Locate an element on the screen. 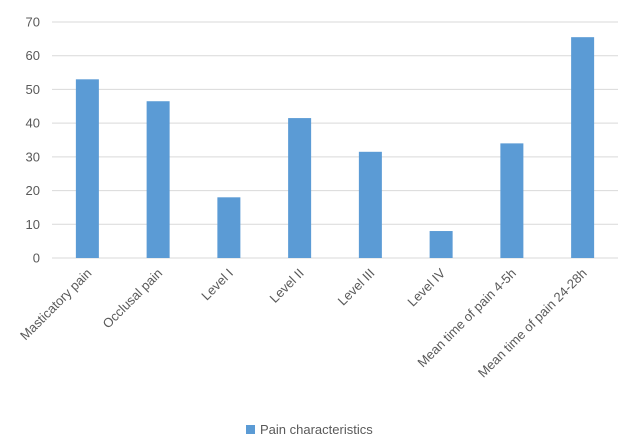 This screenshot has width=630, height=439. x-category-label: Masticatory pain is located at coordinates (56, 305).